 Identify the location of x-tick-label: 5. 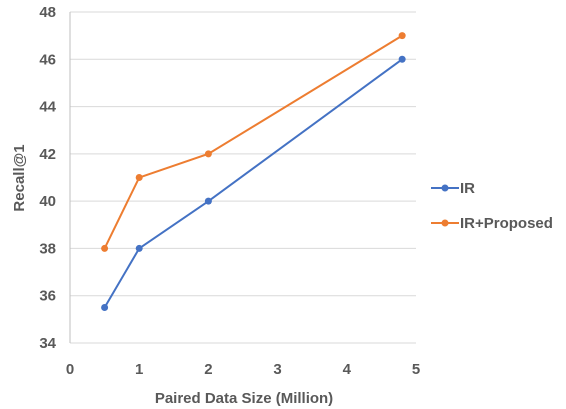
(416, 369).